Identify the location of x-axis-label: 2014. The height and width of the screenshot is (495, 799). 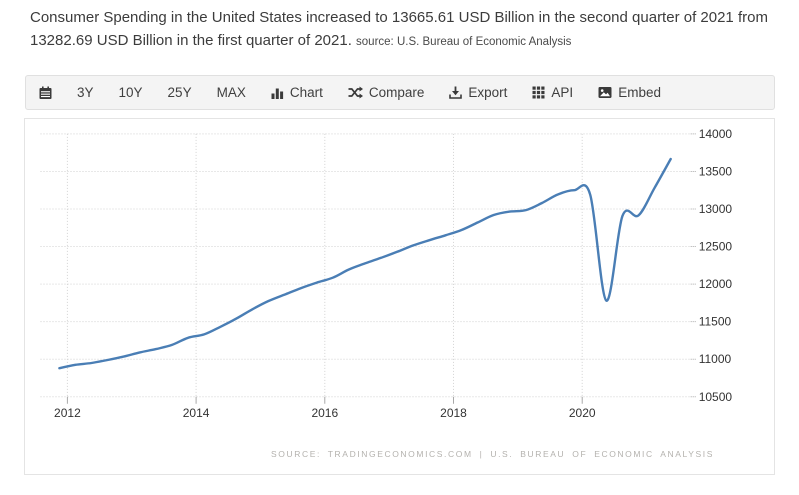
(196, 413).